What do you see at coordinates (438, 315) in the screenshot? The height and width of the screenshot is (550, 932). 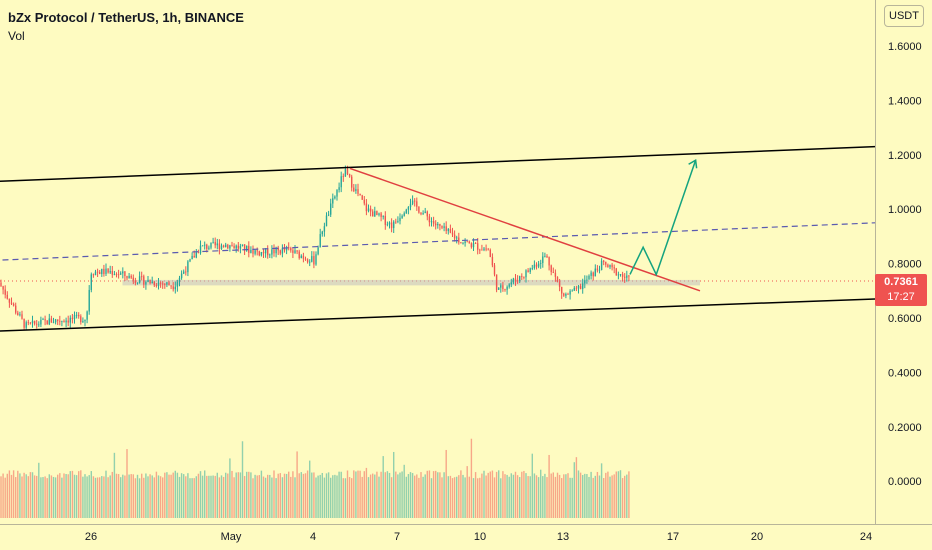 I see `channel-lower-line` at bounding box center [438, 315].